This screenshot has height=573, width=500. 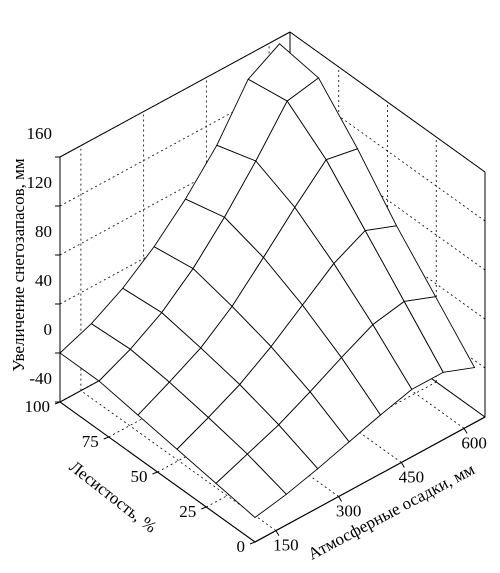 What do you see at coordinates (349, 510) in the screenshot?
I see `x-tick-label: 300` at bounding box center [349, 510].